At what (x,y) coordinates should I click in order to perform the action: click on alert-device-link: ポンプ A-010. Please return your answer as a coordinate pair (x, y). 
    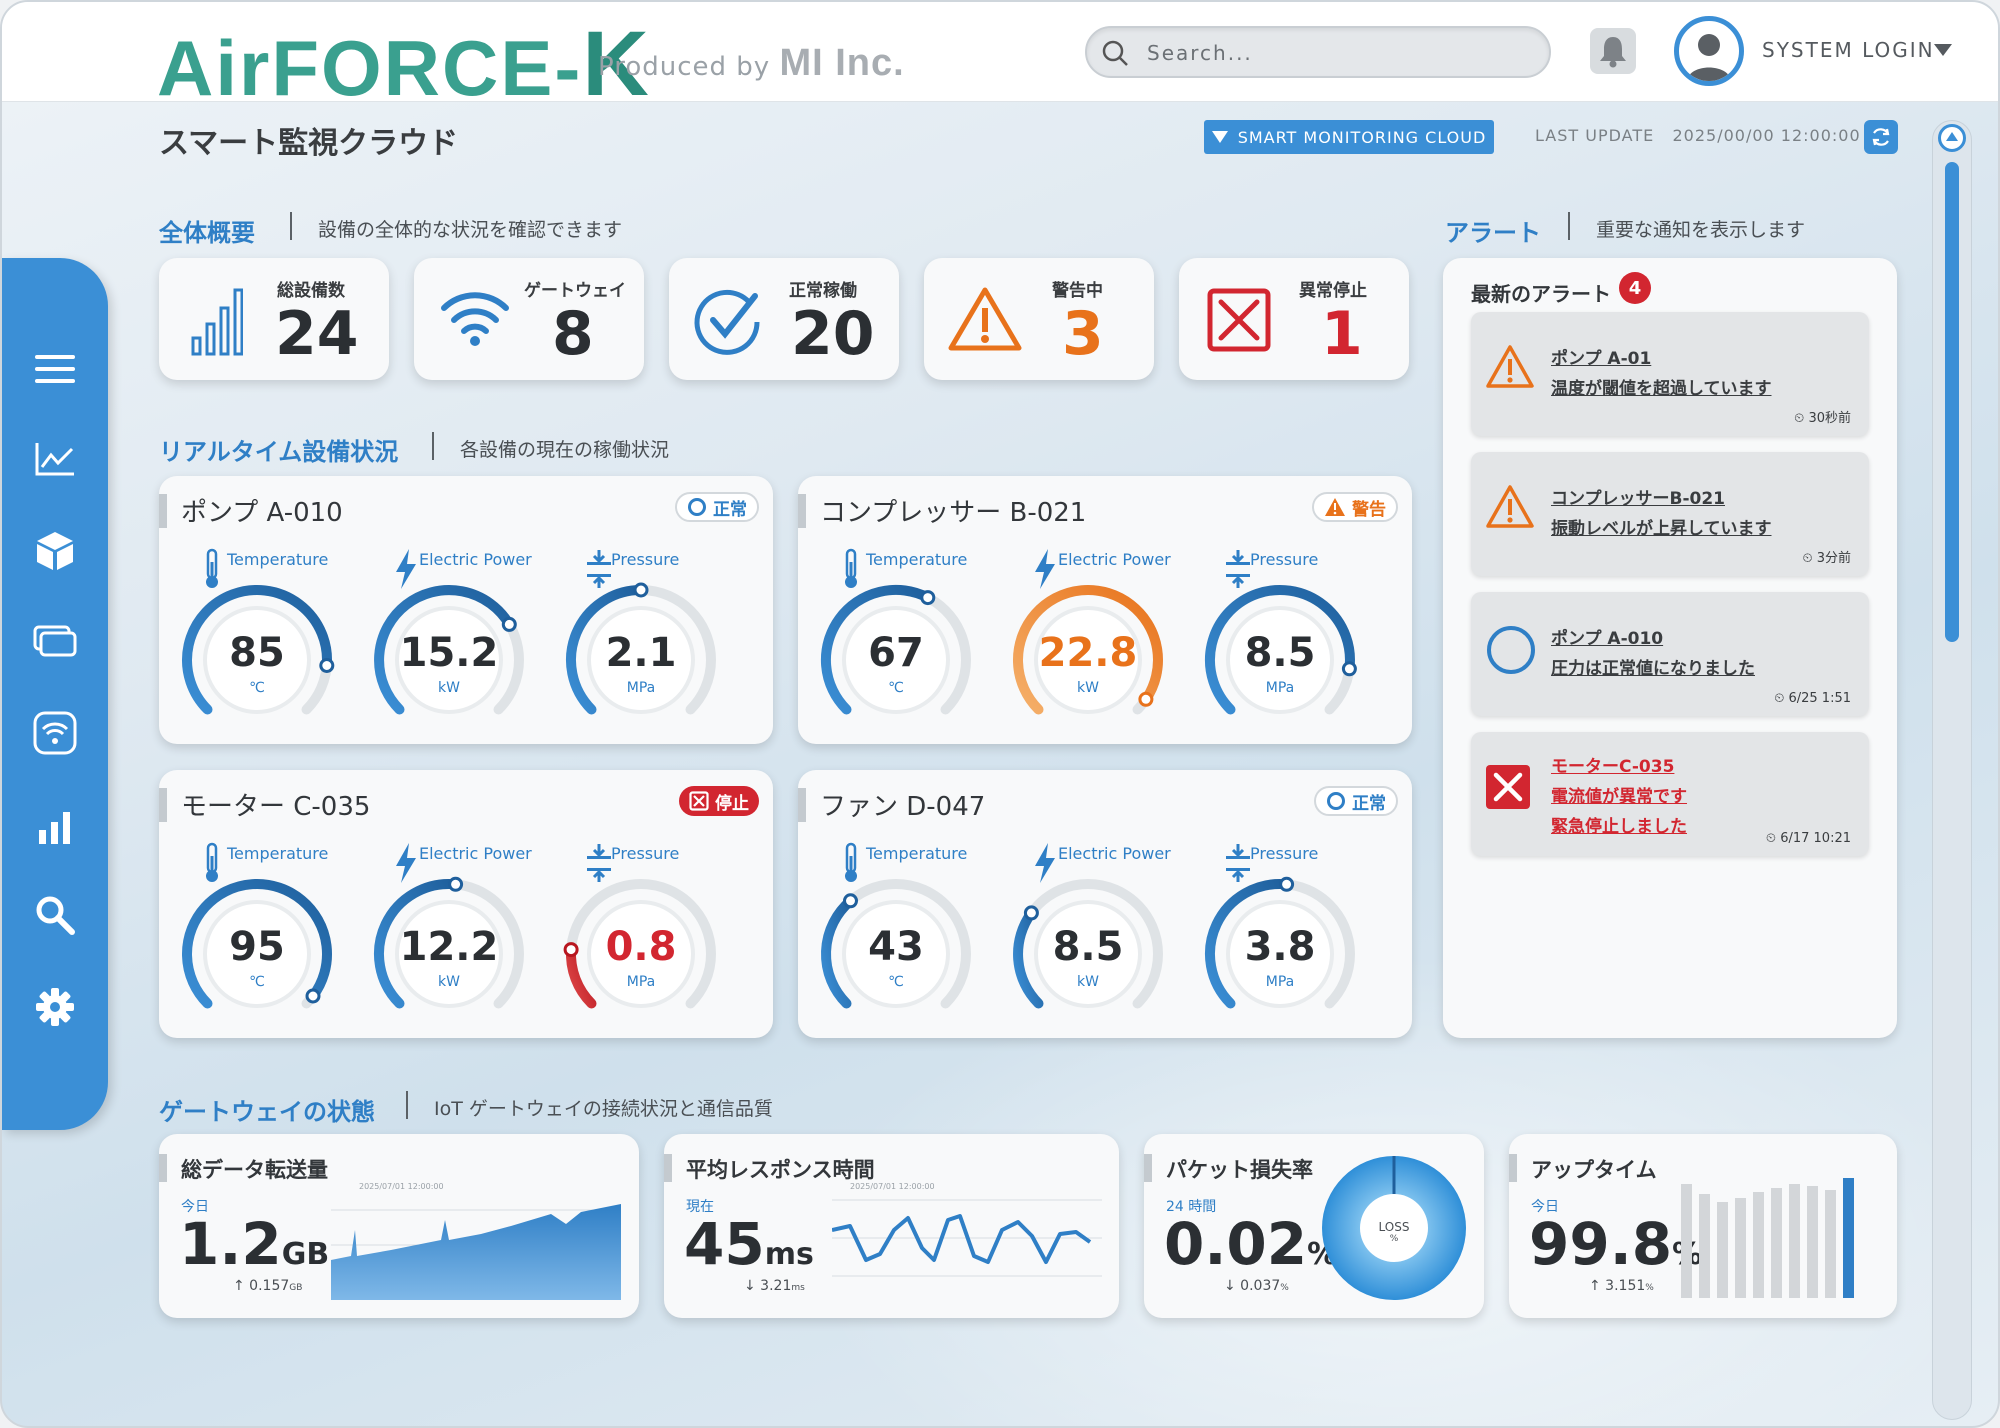
    Looking at the image, I should click on (1607, 639).